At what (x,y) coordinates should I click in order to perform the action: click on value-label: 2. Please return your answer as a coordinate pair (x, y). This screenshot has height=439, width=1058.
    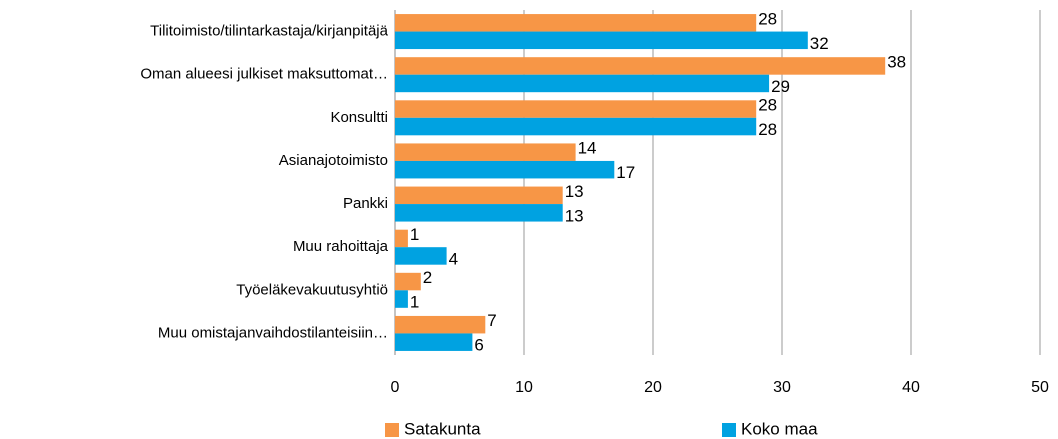
    Looking at the image, I should click on (427, 277).